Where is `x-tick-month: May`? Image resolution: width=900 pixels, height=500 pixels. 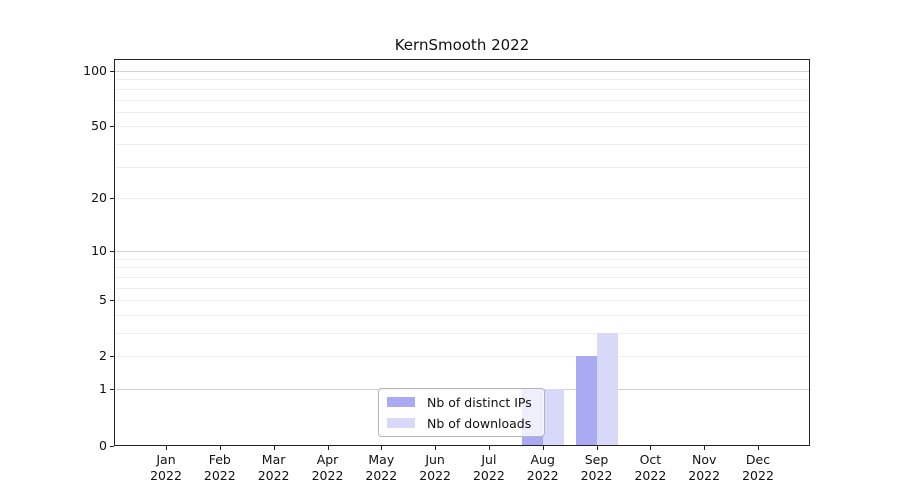 x-tick-month: May is located at coordinates (381, 459).